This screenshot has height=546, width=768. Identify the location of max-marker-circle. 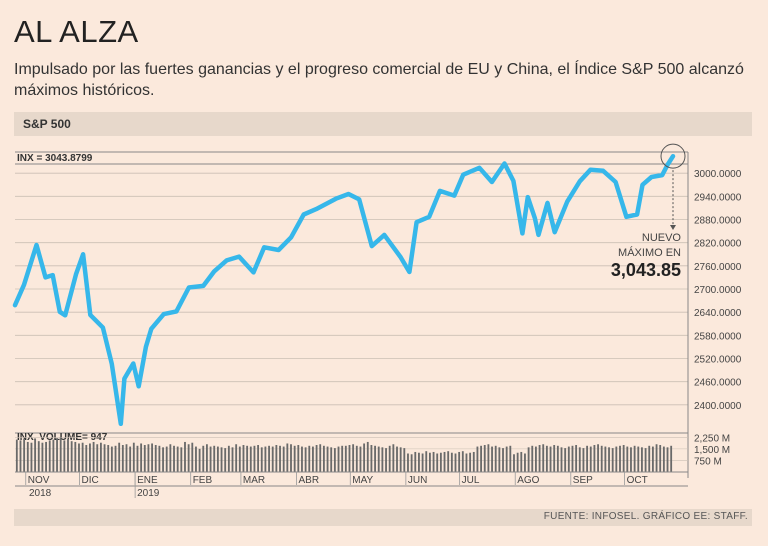
(673, 156).